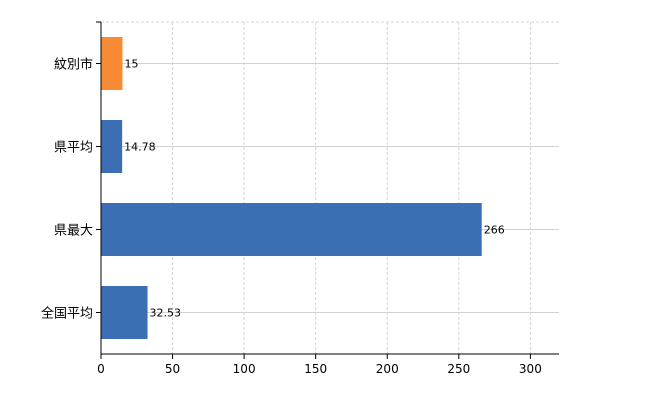 This screenshot has height=404, width=650. Describe the element at coordinates (73, 148) in the screenshot. I see `category-label: 県平均` at that location.